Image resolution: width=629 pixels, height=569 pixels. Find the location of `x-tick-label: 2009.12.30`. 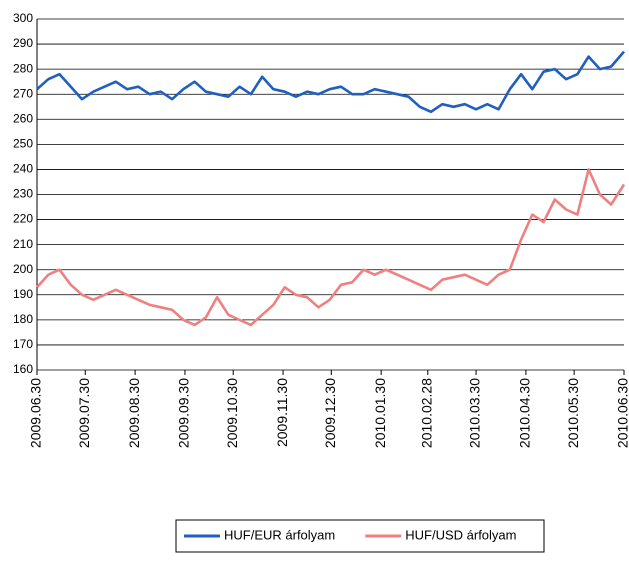

x-tick-label: 2009.12.30 is located at coordinates (330, 413).